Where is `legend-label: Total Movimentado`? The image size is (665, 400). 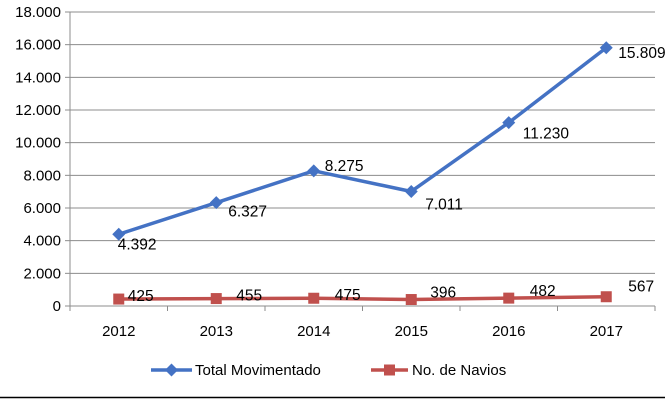 legend-label: Total Movimentado is located at coordinates (258, 370).